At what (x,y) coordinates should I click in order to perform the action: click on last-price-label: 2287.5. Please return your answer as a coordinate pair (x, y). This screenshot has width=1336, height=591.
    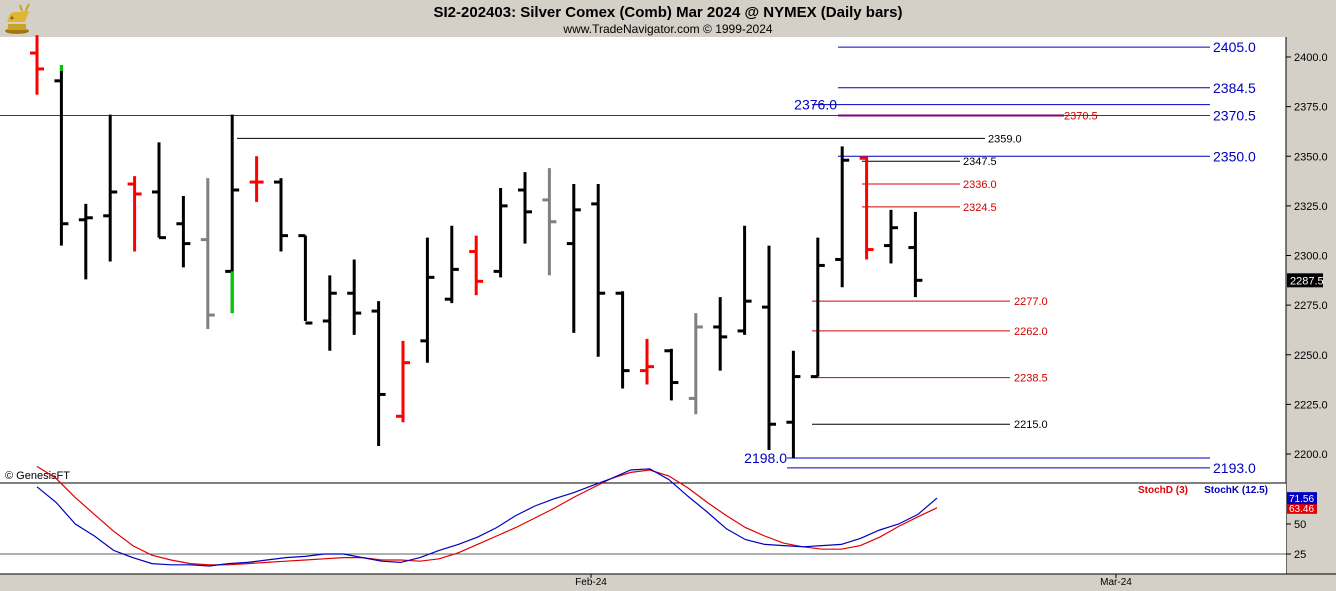
    Looking at the image, I should click on (1307, 281).